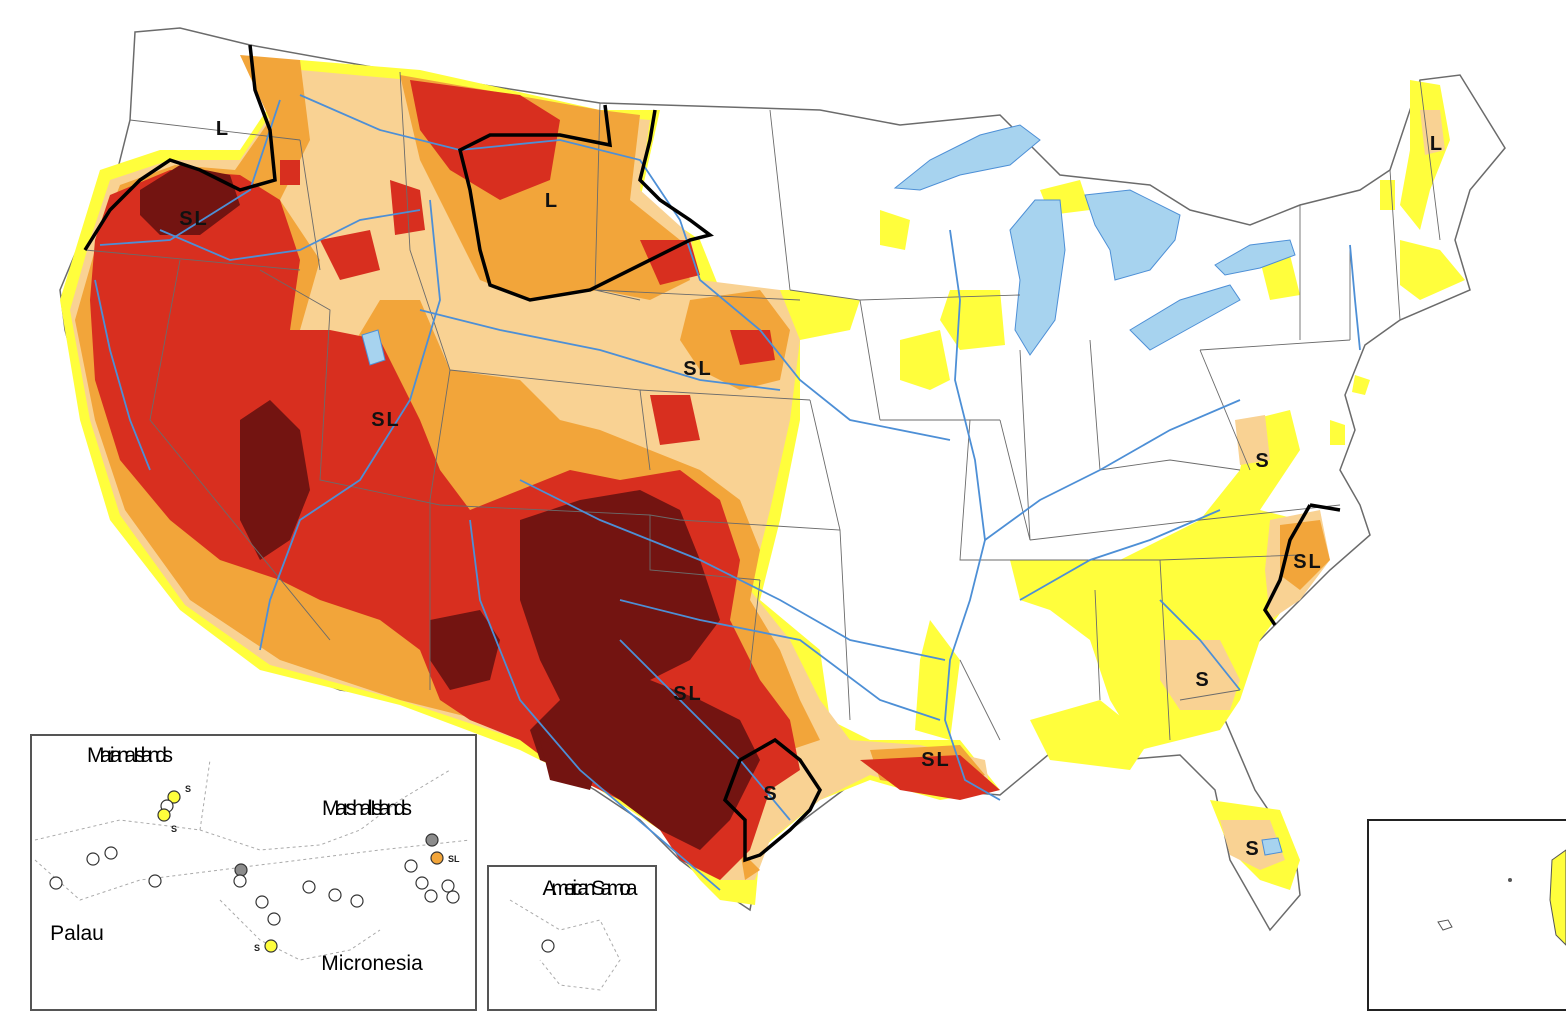  Describe the element at coordinates (1466, 915) in the screenshot. I see `hawaii-inset` at that location.